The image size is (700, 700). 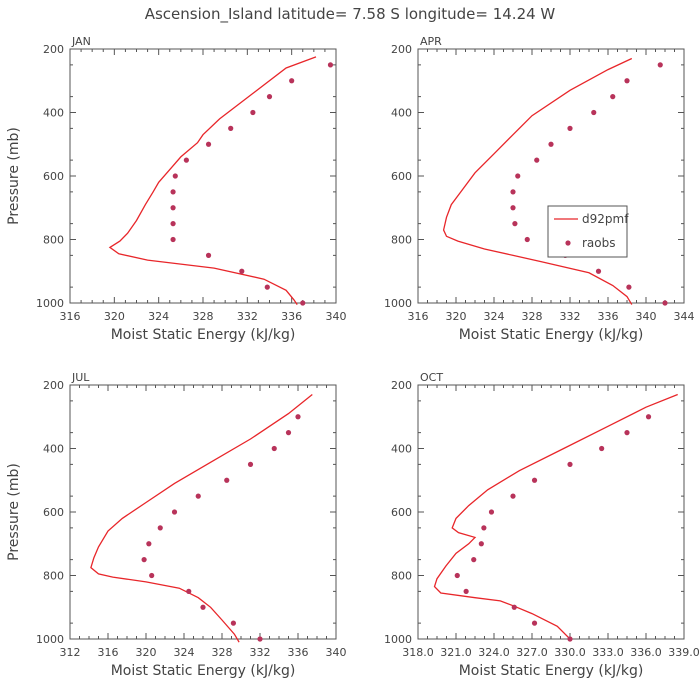 I want to click on x-tick-label: 312, so click(x=70, y=652).